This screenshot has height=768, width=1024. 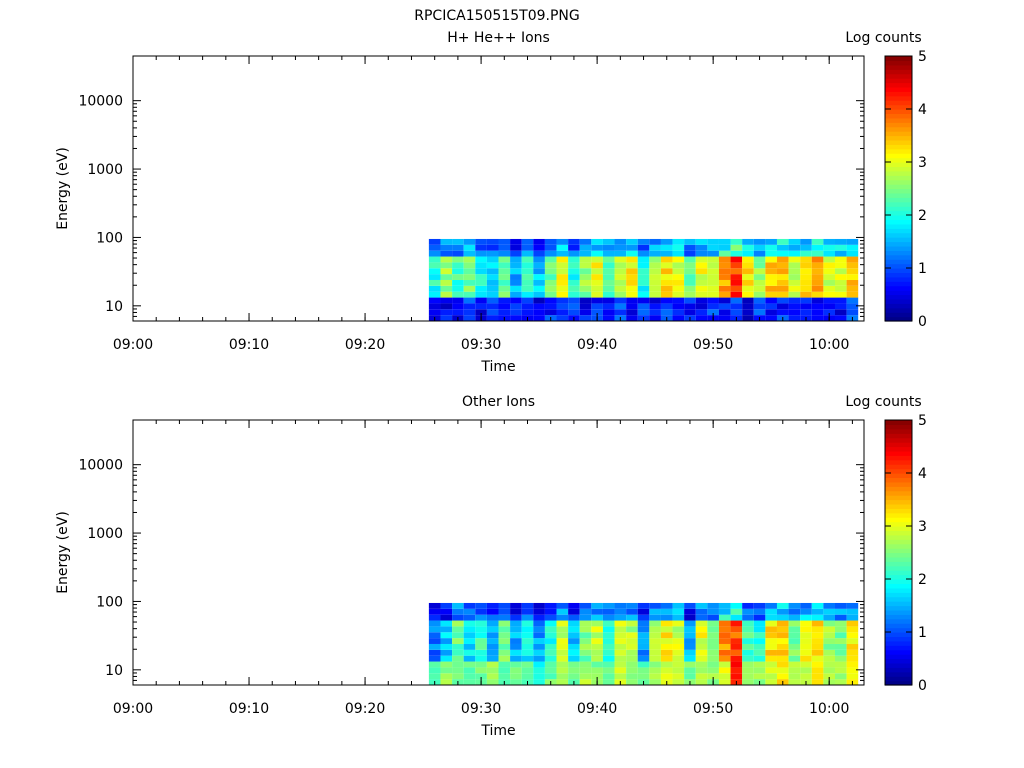 What do you see at coordinates (883, 38) in the screenshot?
I see `colorbar-label: Log counts` at bounding box center [883, 38].